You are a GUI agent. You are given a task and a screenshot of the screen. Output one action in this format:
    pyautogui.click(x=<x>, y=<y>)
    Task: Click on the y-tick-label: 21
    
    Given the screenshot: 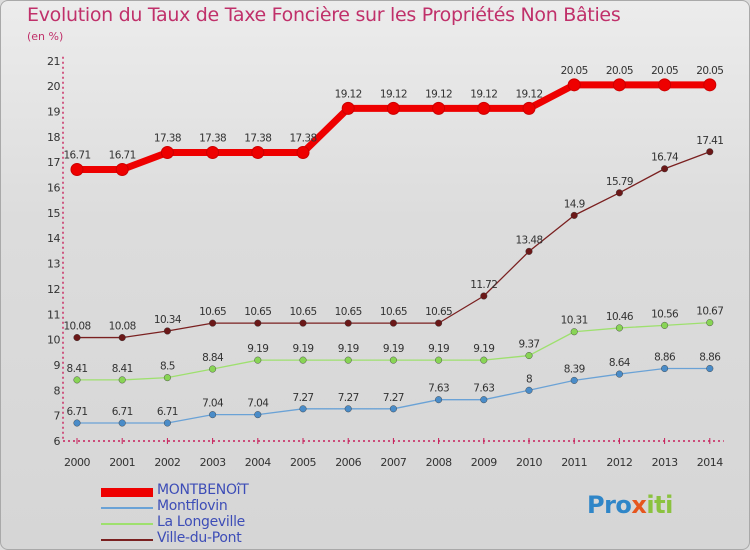 What is the action you would take?
    pyautogui.click(x=53, y=61)
    